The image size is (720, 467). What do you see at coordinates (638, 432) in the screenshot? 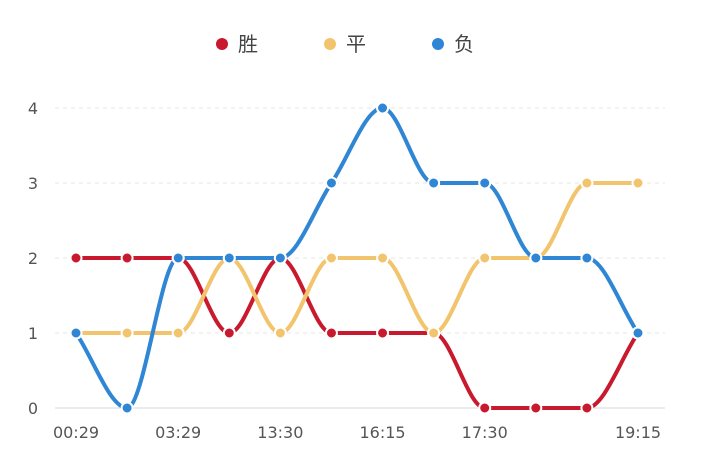
I see `x-tick-label: 19:15` at bounding box center [638, 432].